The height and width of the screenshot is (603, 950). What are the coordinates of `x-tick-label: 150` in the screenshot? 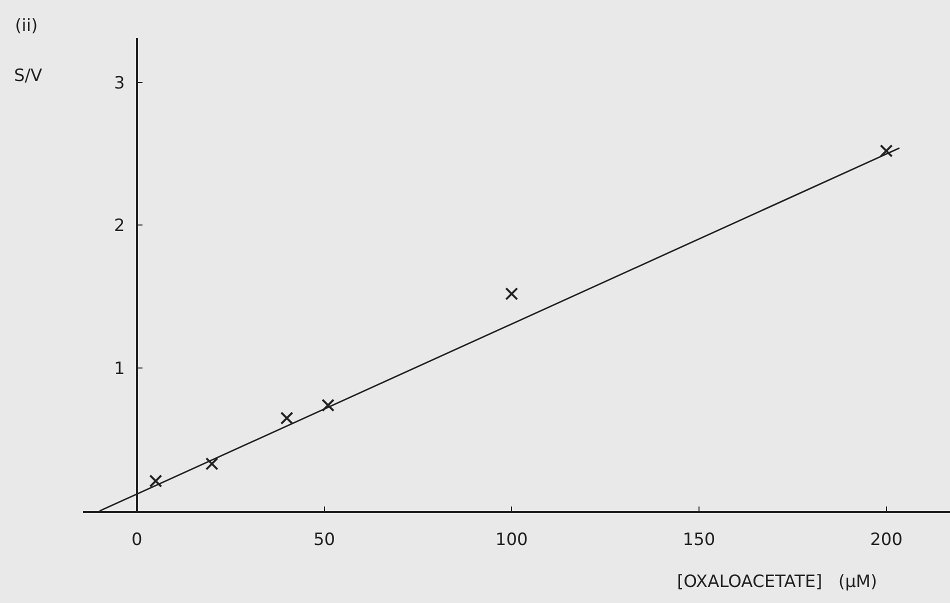 It's located at (699, 540).